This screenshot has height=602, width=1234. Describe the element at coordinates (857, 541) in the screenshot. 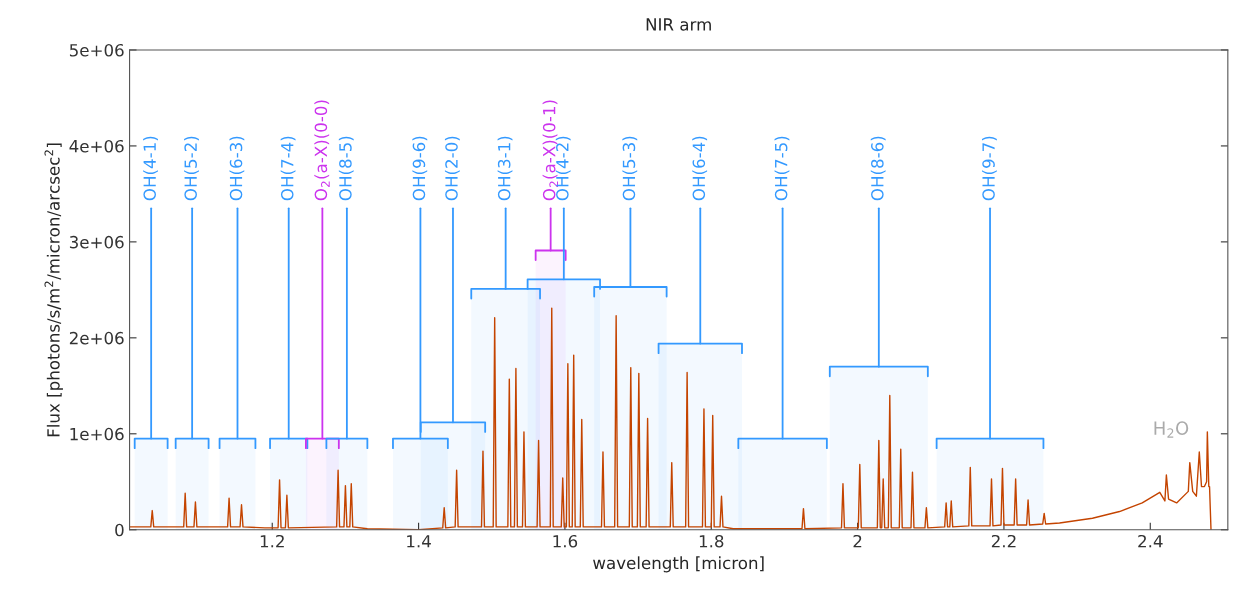

I see `x-tick-label: 2` at that location.